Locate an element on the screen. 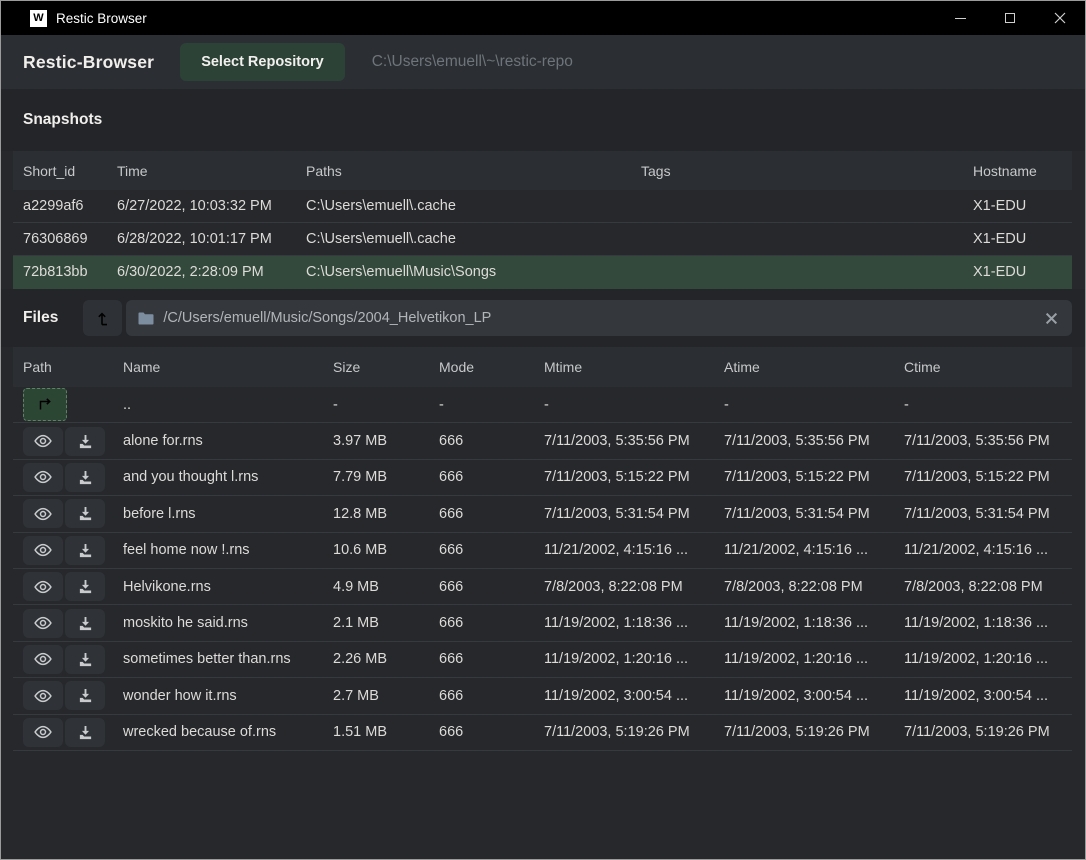 The height and width of the screenshot is (860, 1086). file-ctime: - is located at coordinates (906, 404).